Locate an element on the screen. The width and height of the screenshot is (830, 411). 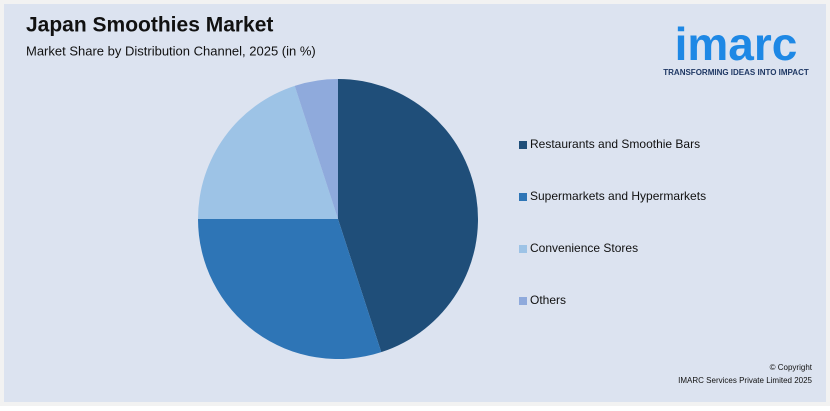
chart-title: Japan Smoothies Market is located at coordinates (149, 25).